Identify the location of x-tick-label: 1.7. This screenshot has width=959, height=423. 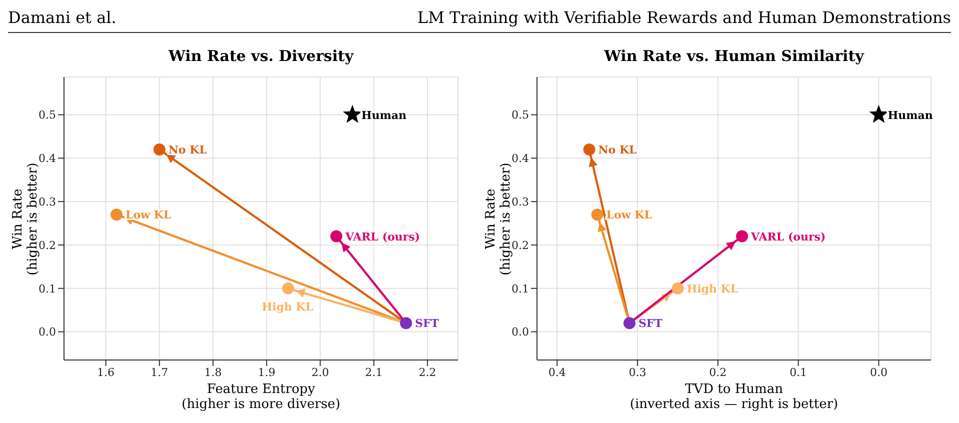
(159, 372).